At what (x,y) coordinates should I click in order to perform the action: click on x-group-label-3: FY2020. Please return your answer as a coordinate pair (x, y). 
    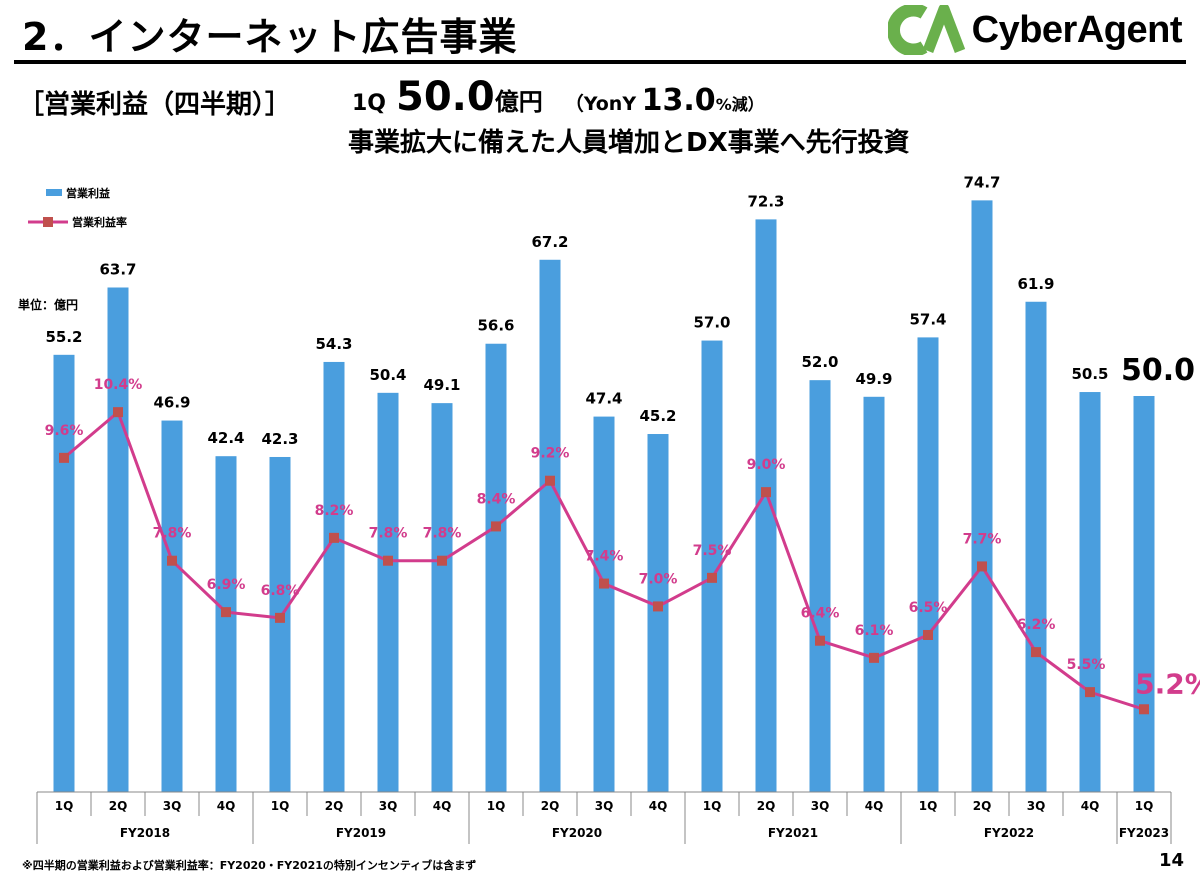
    Looking at the image, I should click on (577, 833).